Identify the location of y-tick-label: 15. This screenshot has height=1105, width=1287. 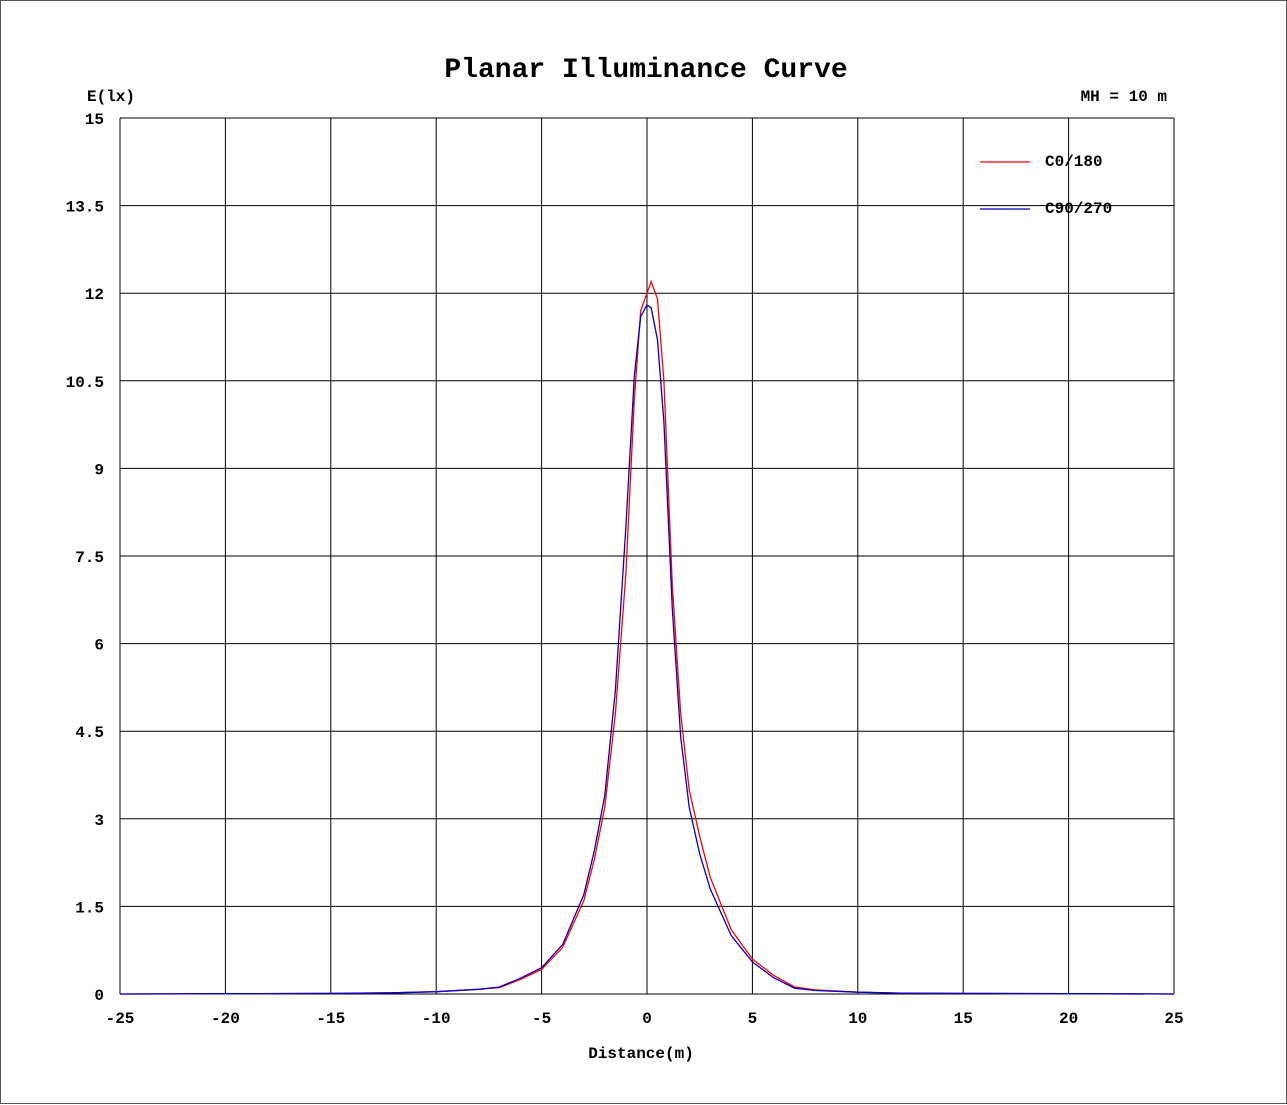
(94, 120).